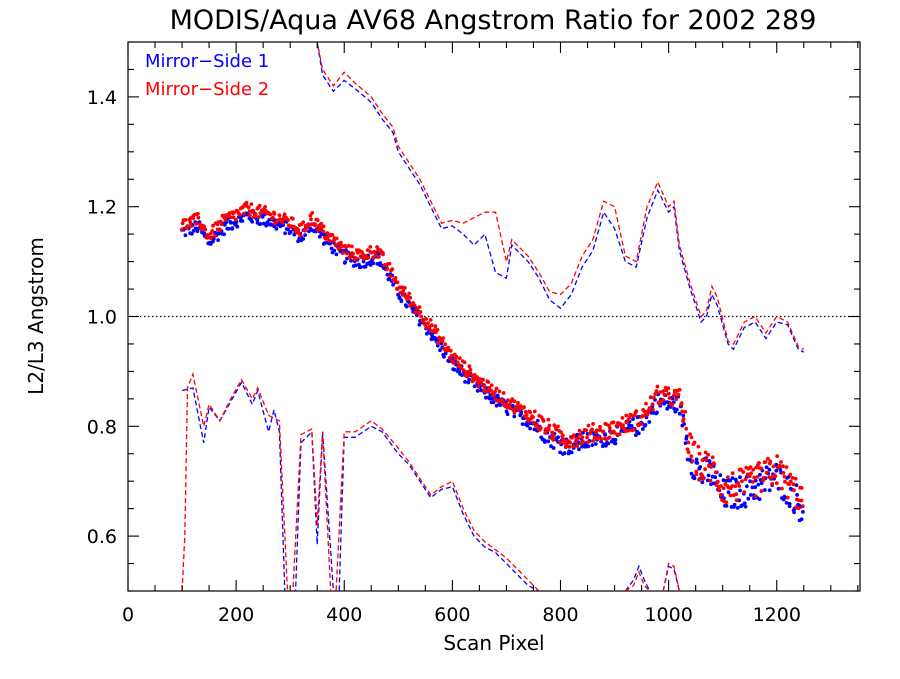 The width and height of the screenshot is (900, 679). Describe the element at coordinates (102, 318) in the screenshot. I see `y-tick-label: 1.0` at that location.